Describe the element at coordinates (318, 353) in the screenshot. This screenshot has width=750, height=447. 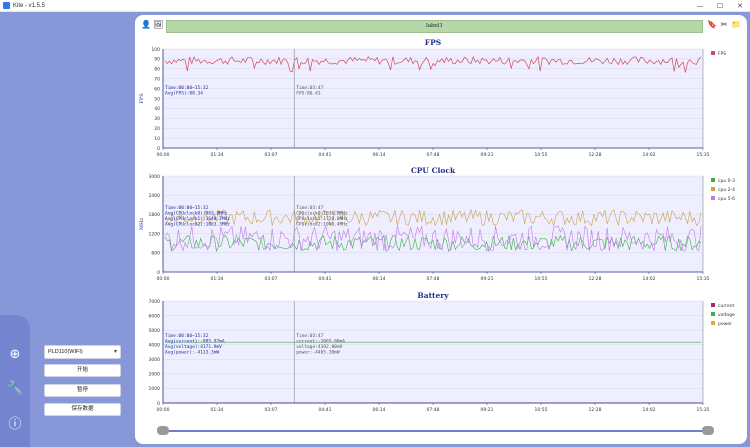
I see `cursor-annotation: power:-4465.38mW` at that location.